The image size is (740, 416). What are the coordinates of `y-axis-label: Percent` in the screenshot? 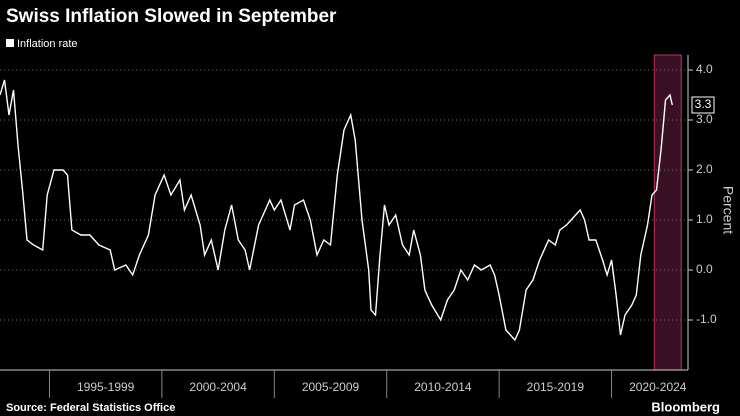 It's located at (728, 210).